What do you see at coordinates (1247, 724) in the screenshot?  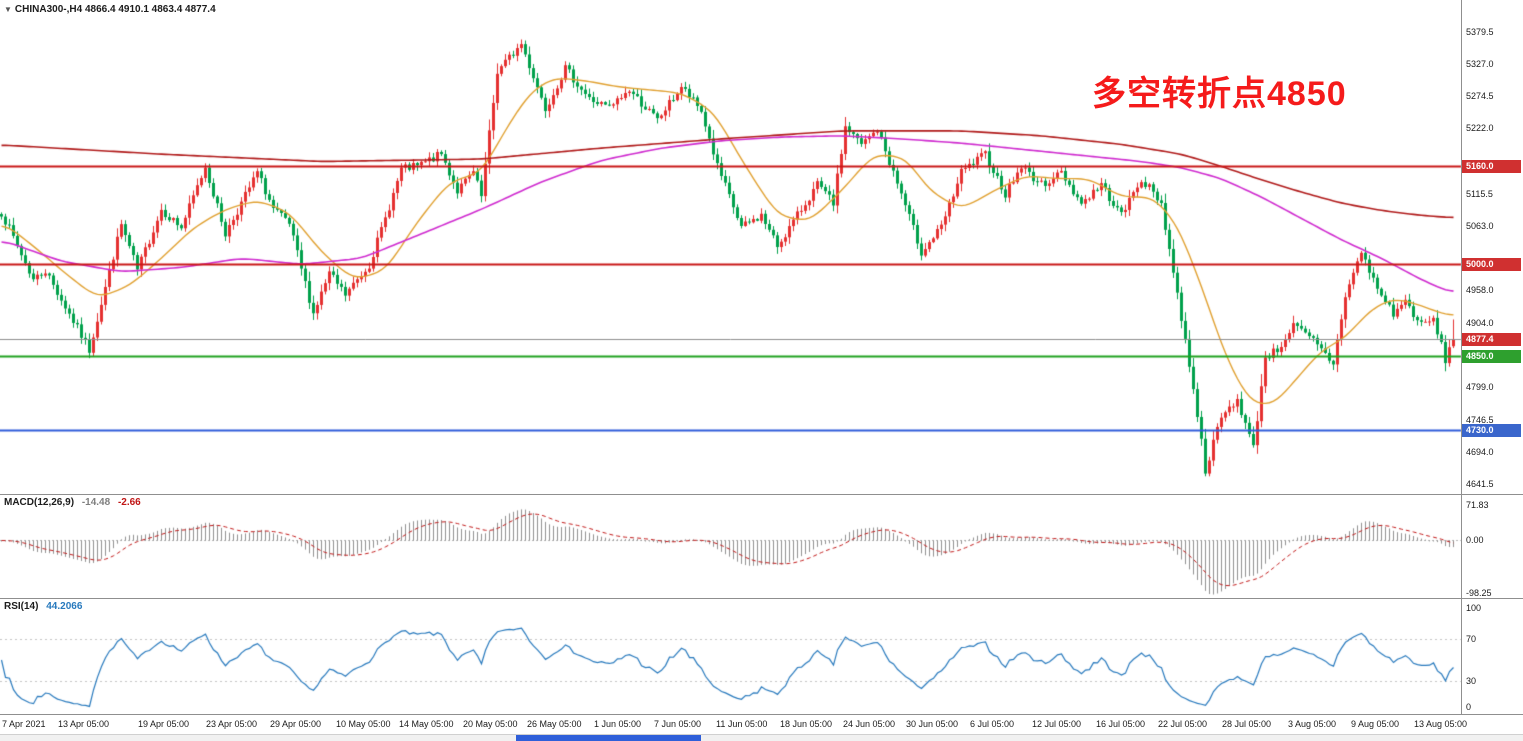 I see `time-axis-label: 28 Jul 05:00` at bounding box center [1247, 724].